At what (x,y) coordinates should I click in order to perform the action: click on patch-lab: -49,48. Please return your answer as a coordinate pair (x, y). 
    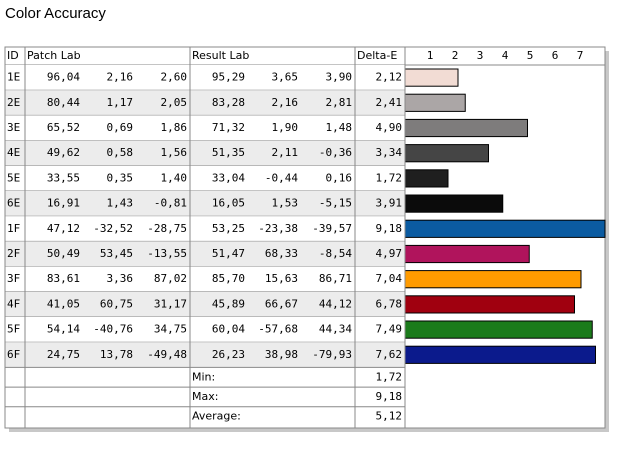
    Looking at the image, I should click on (167, 354).